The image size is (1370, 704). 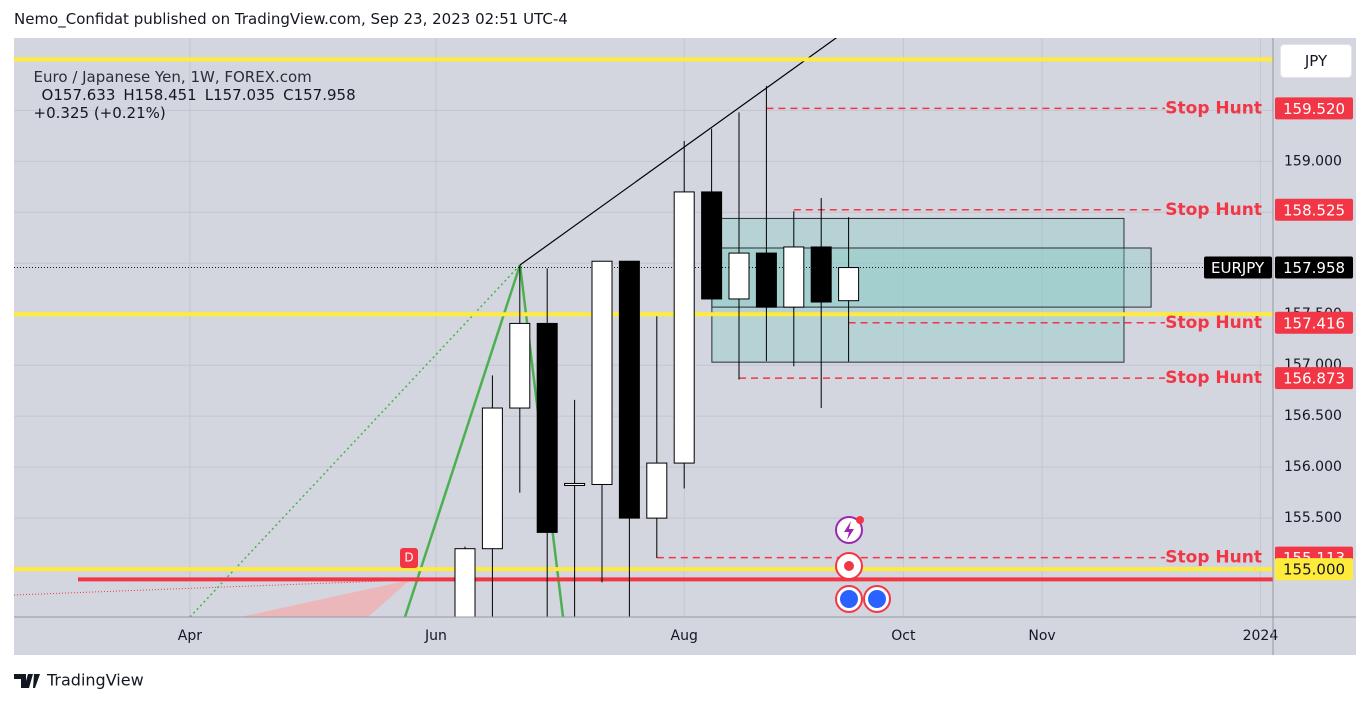 I want to click on change: +0.325 (+0.21%), so click(x=99, y=113).